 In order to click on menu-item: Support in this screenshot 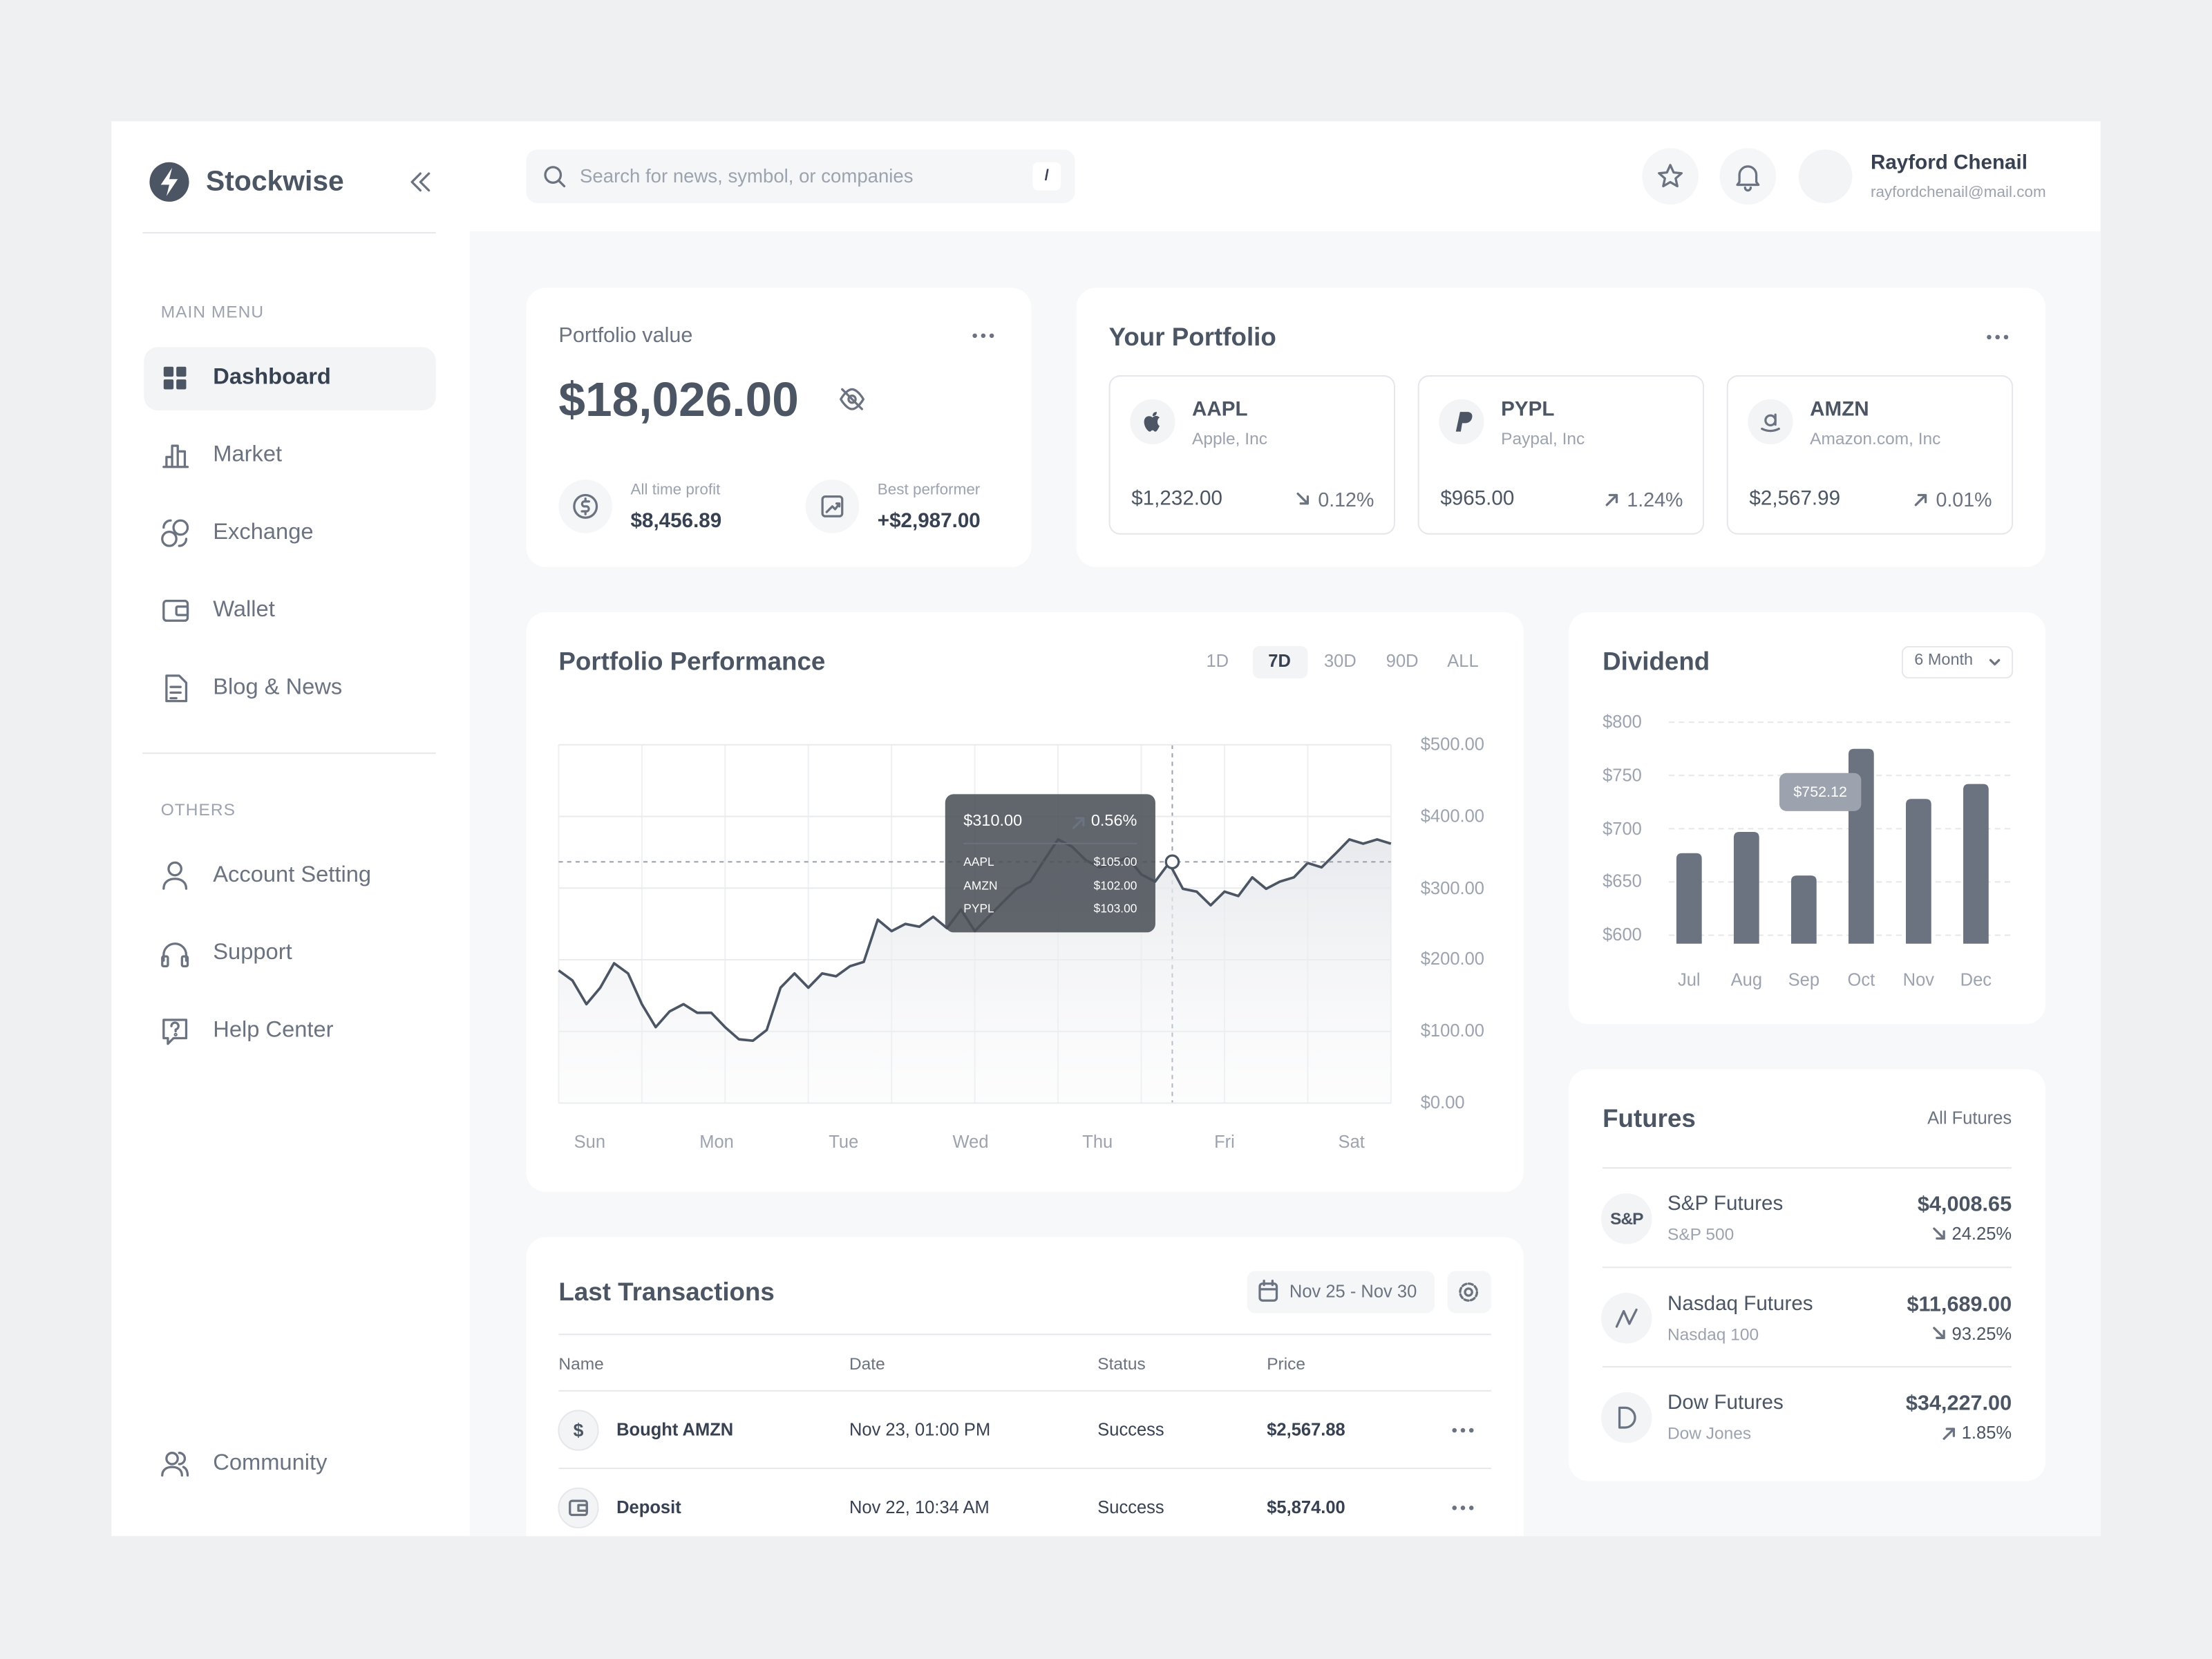, I will do `click(252, 952)`.